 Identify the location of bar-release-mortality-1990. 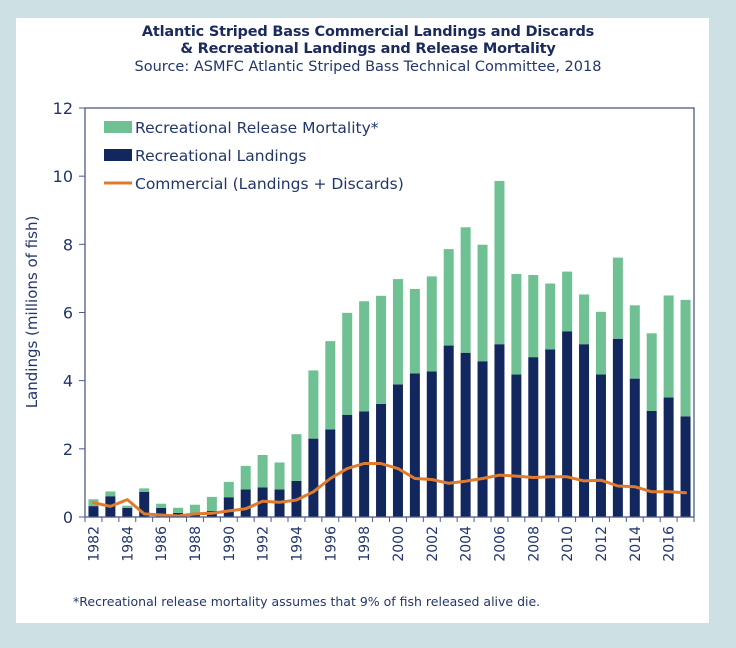
(228, 489).